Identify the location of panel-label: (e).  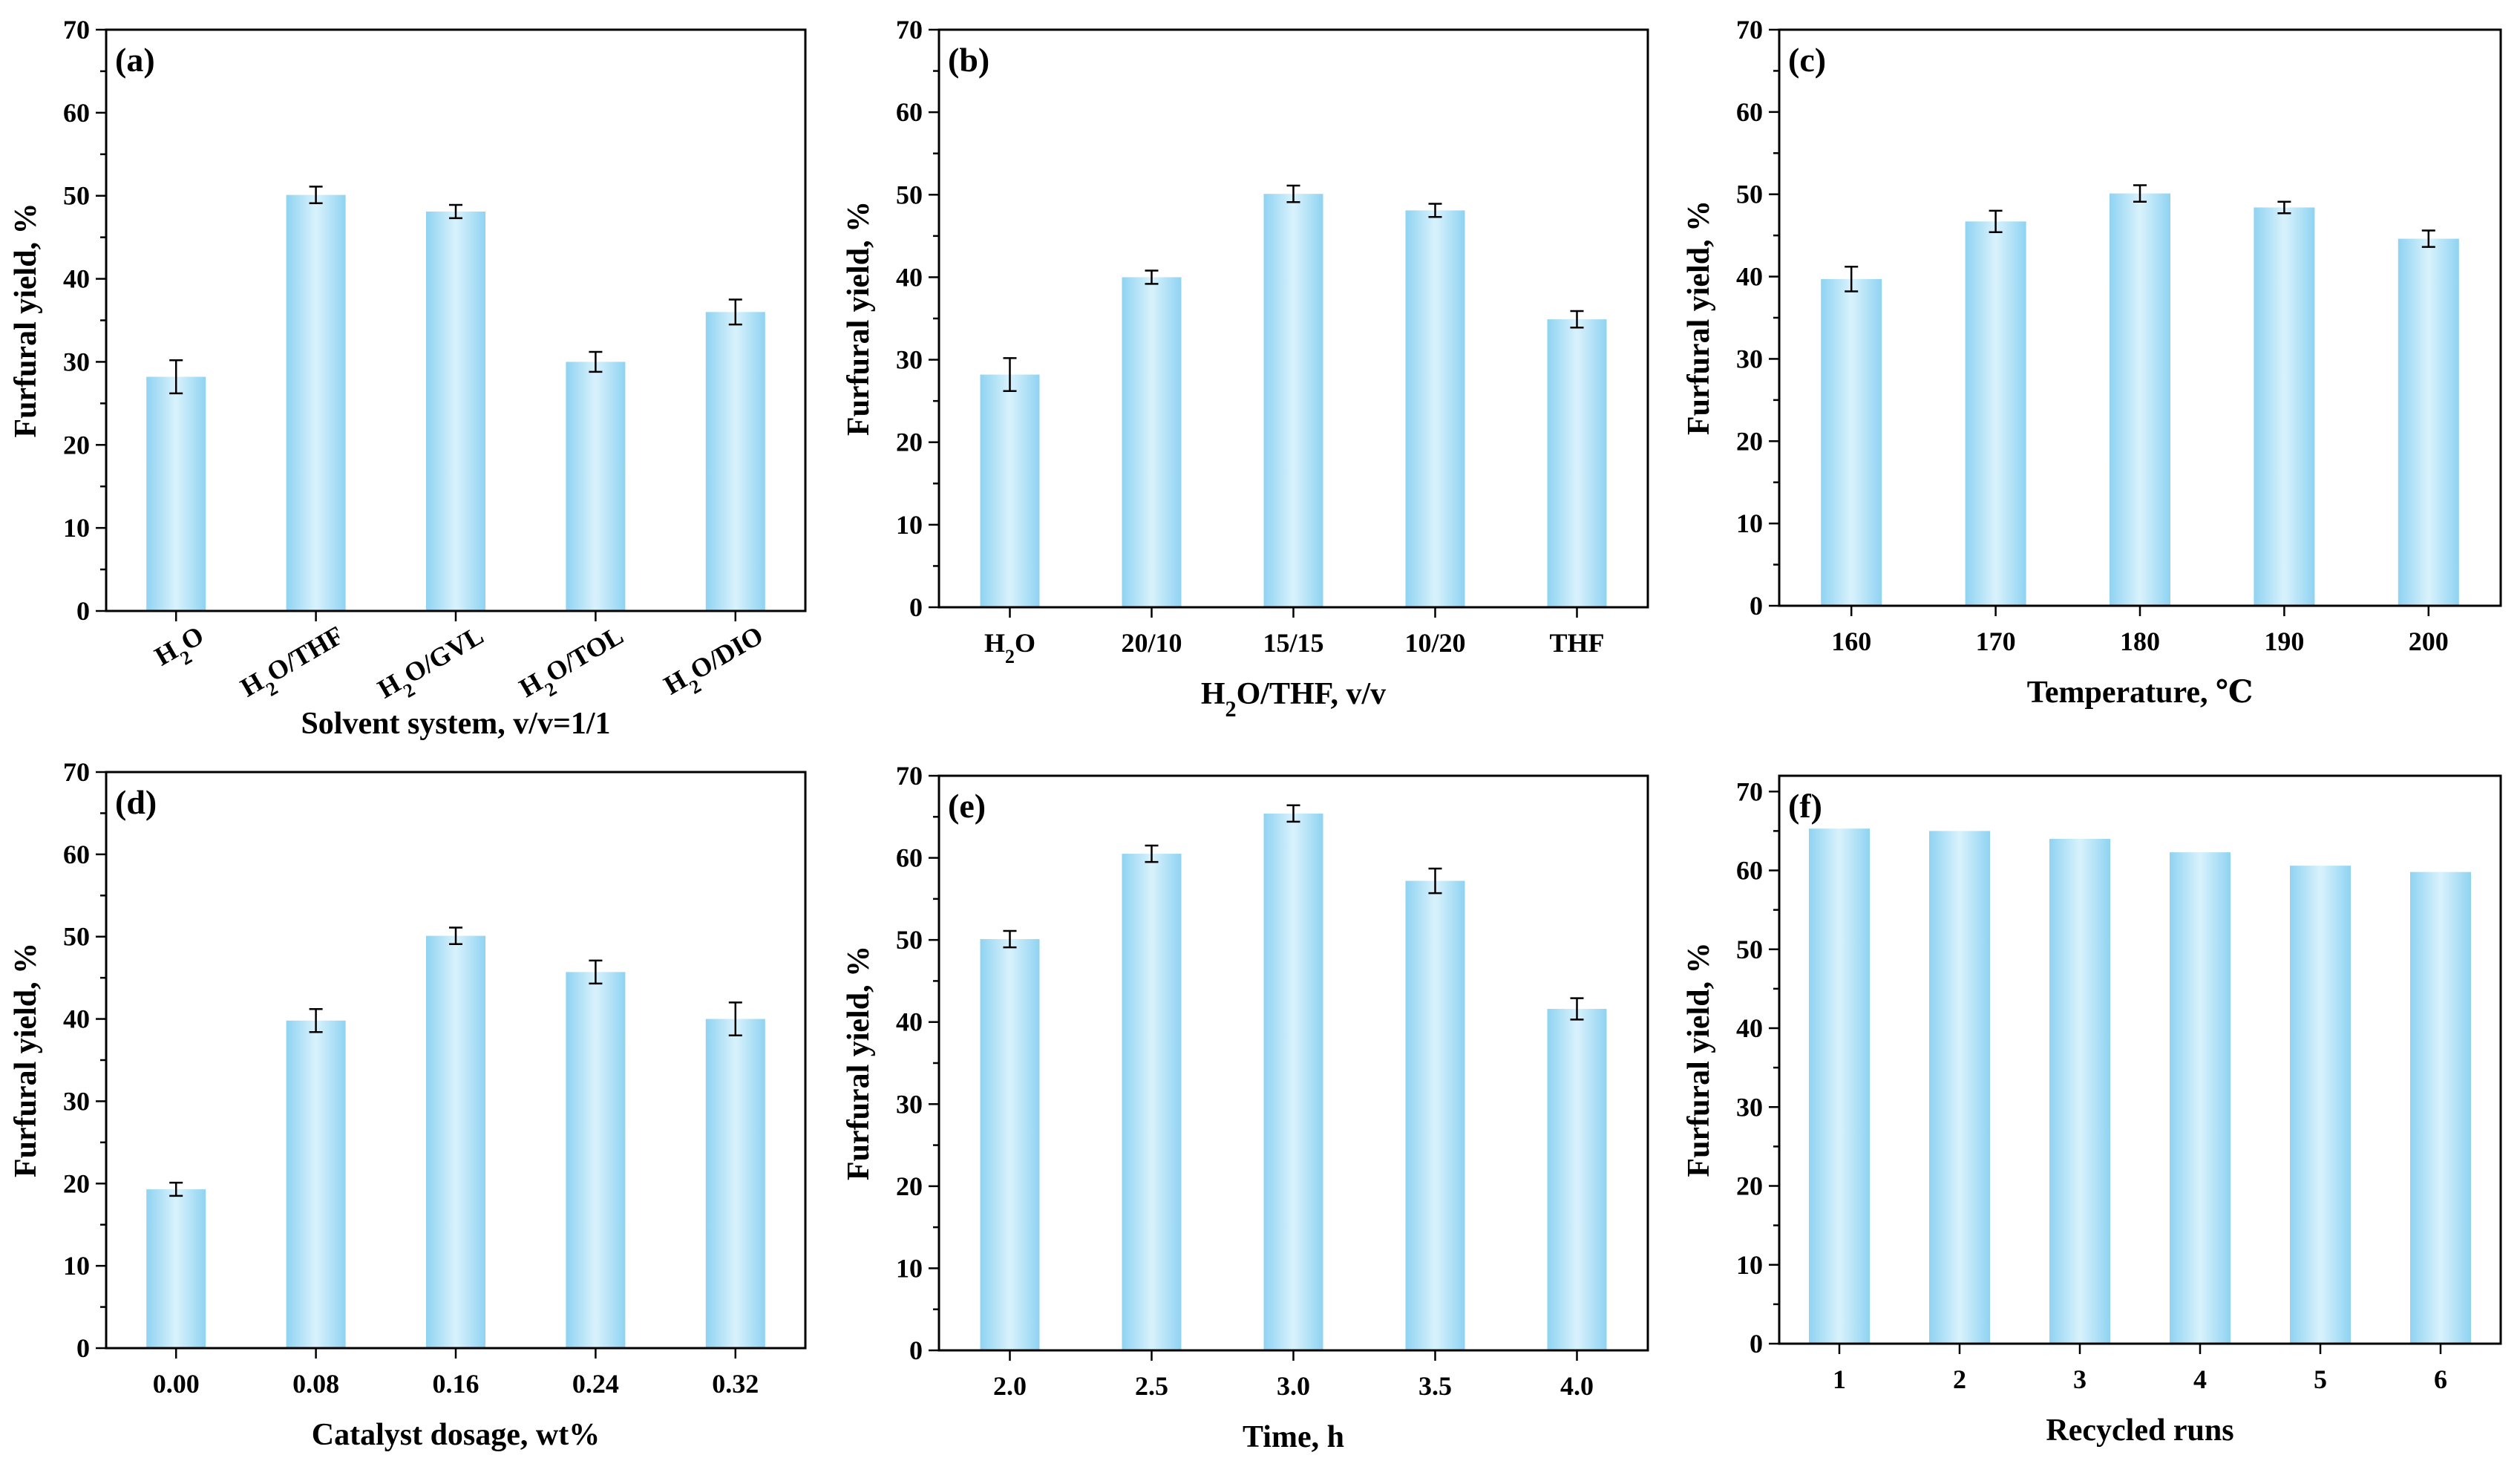
(967, 806).